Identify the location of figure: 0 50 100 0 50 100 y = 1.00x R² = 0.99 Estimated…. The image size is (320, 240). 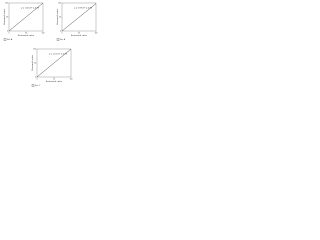
(50, 45).